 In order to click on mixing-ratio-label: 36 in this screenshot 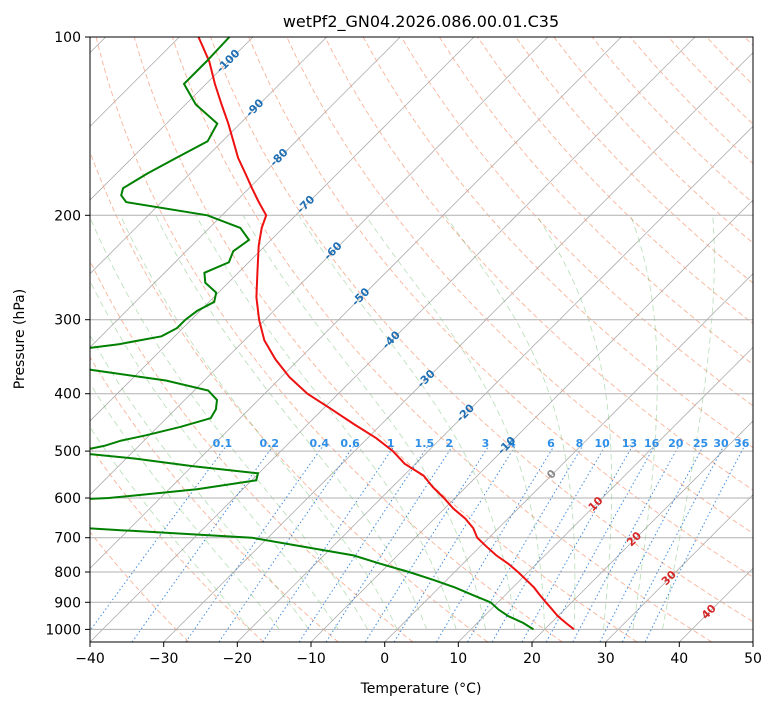, I will do `click(742, 443)`.